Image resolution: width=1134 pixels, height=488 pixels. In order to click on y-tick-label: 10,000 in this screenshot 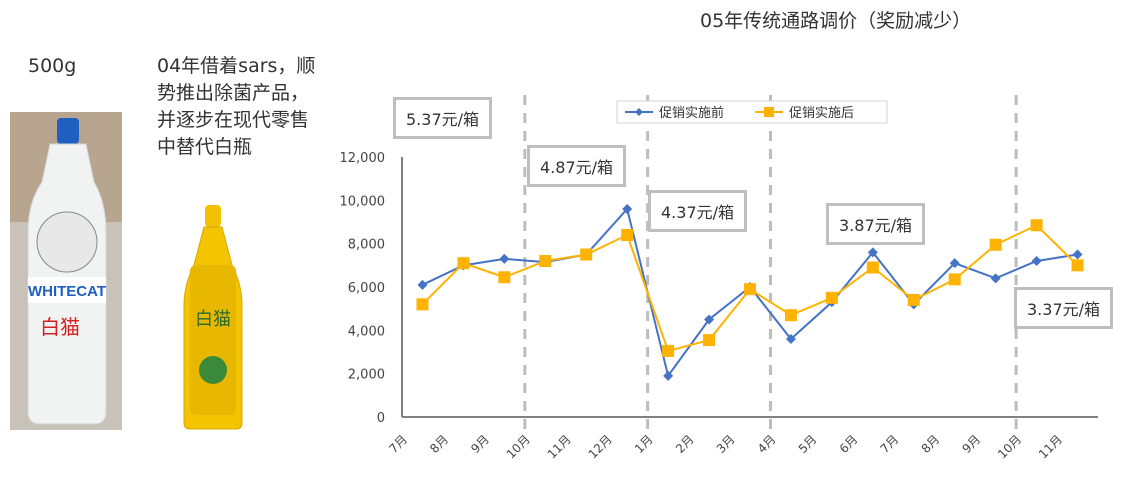, I will do `click(363, 201)`.